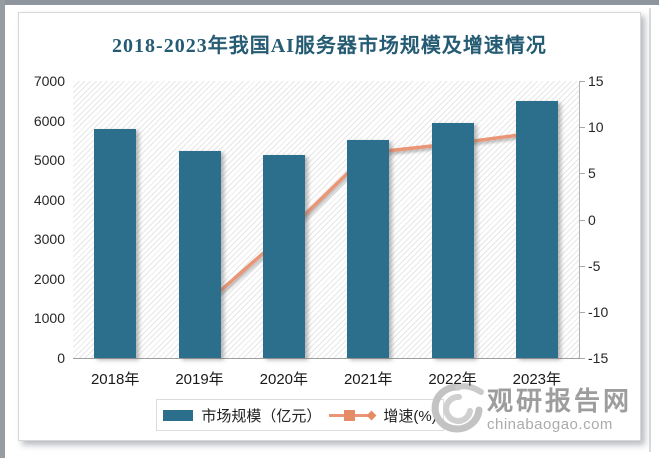 The image size is (659, 458). I want to click on page-top-edge, so click(329, 2).